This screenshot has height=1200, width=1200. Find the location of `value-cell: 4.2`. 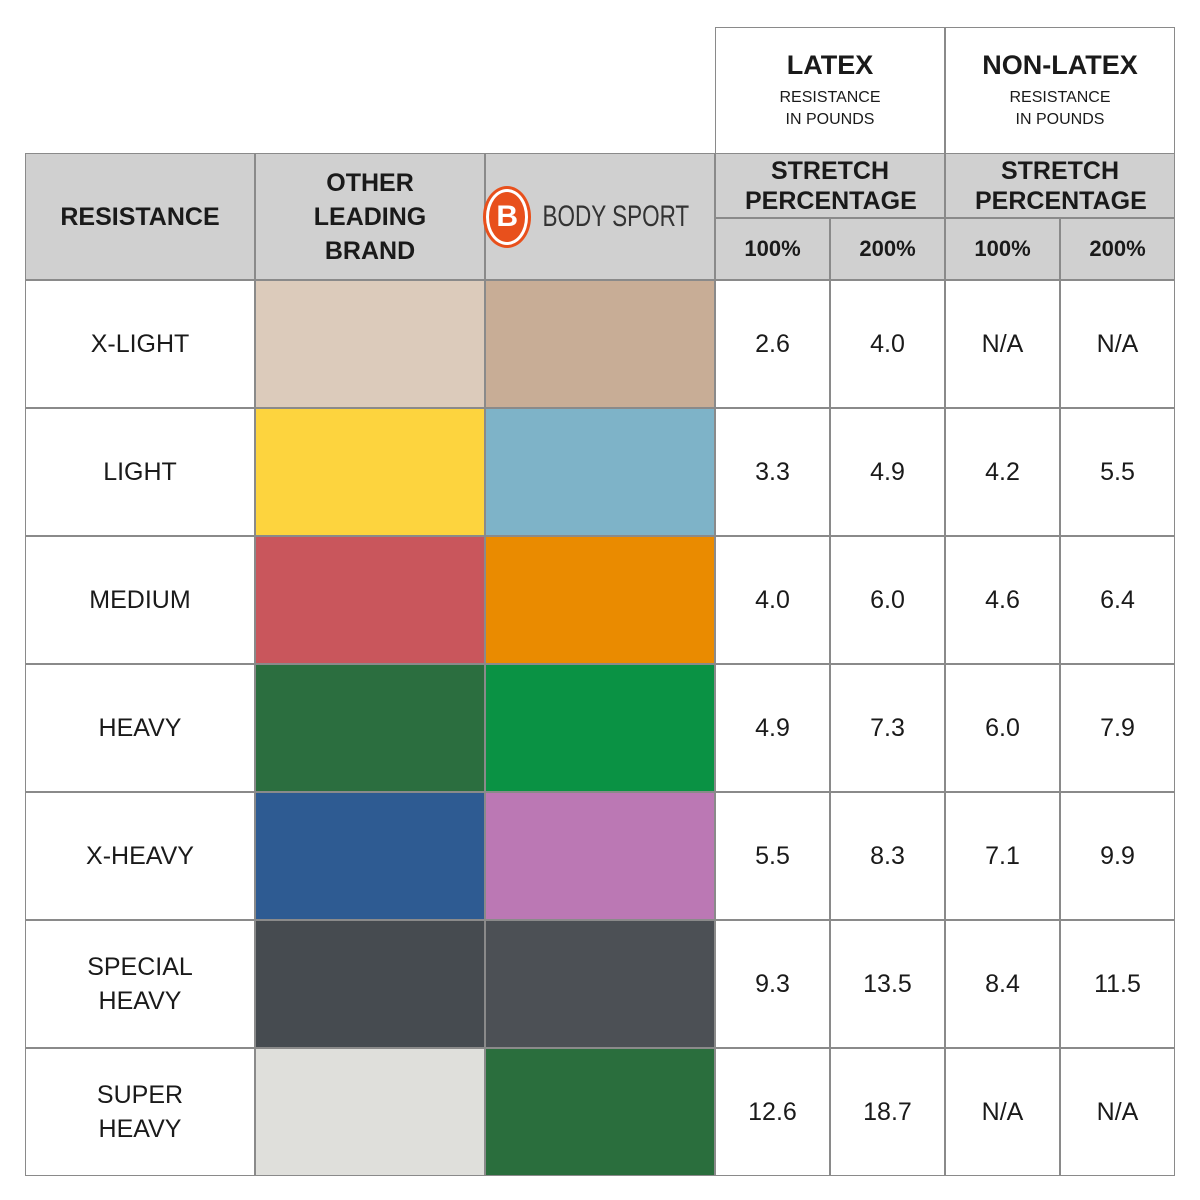

value-cell: 4.2 is located at coordinates (1002, 472).